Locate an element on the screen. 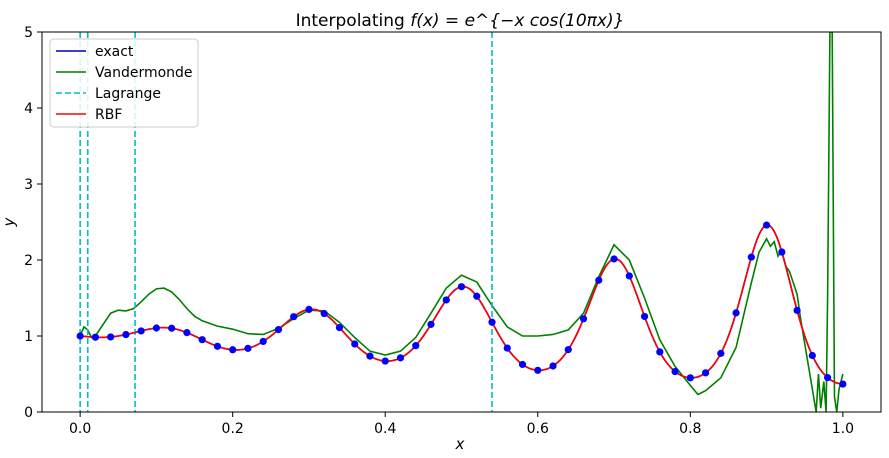 This screenshot has width=889, height=458. legend: exact Vandermonde Lagrange RBF is located at coordinates (124, 83).